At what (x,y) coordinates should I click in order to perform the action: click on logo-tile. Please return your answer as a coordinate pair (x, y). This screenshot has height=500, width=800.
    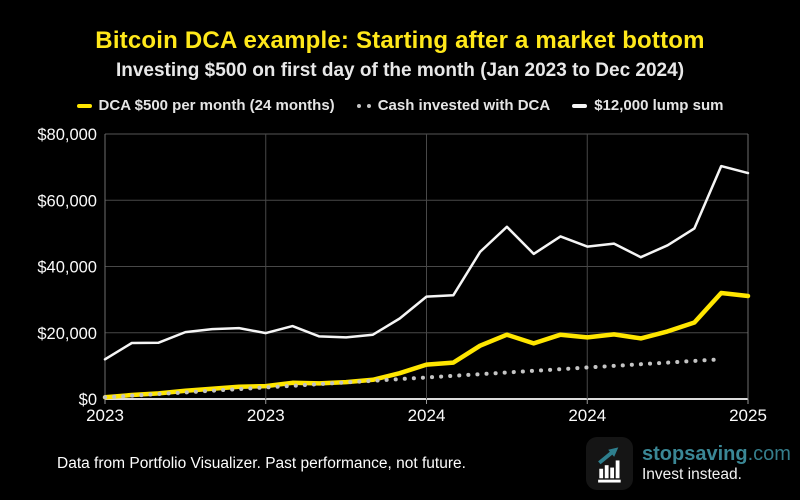
    Looking at the image, I should click on (609, 463).